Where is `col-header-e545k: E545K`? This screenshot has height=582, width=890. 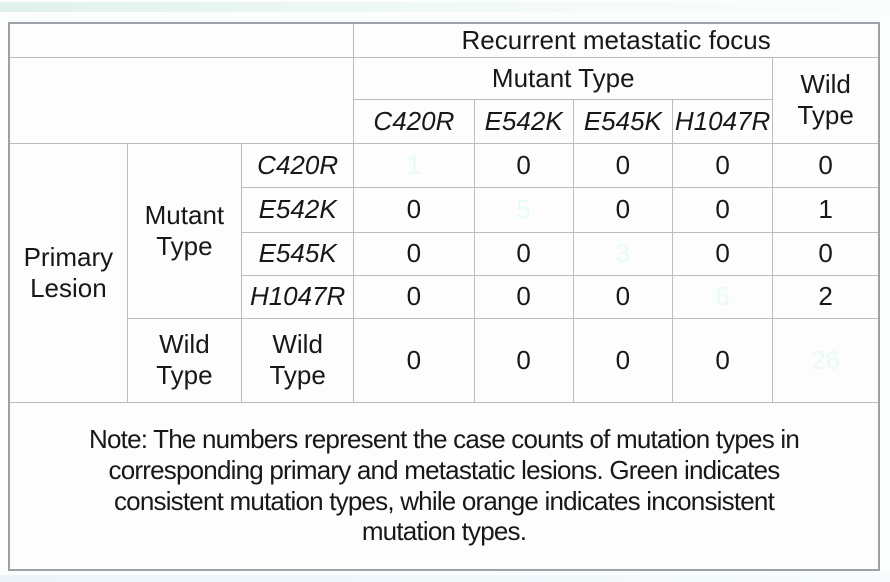 col-header-e545k: E545K is located at coordinates (622, 121).